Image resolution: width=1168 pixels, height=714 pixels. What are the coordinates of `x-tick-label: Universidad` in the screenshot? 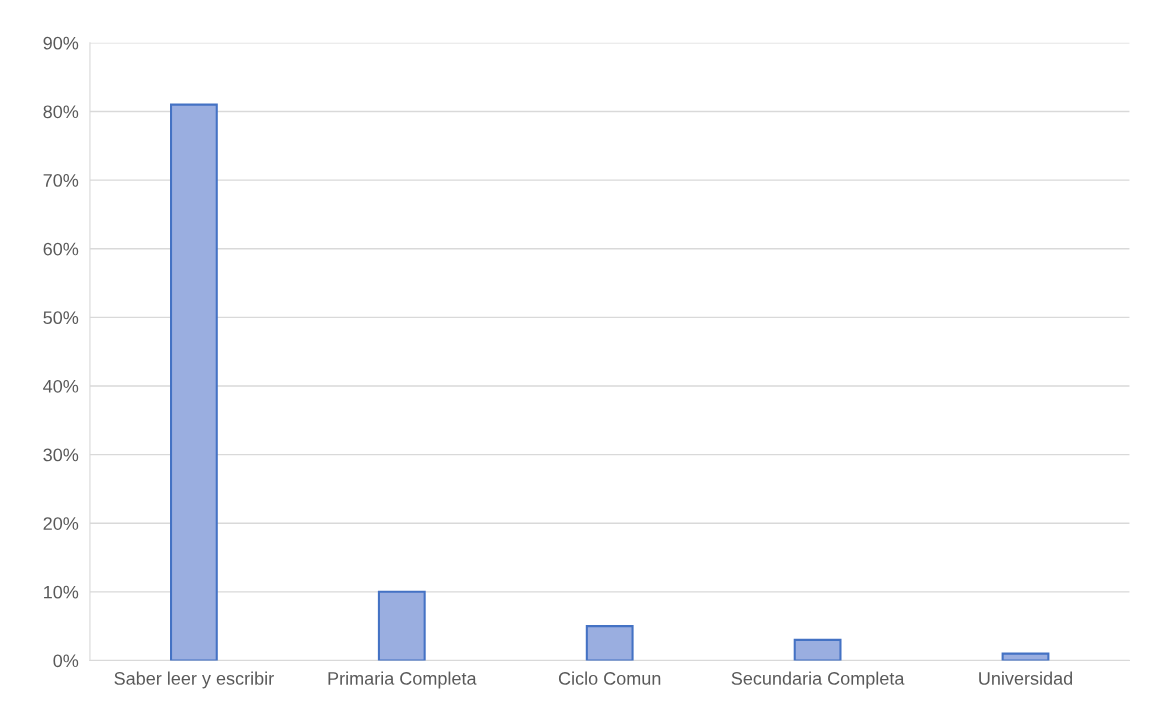 It's located at (1026, 678).